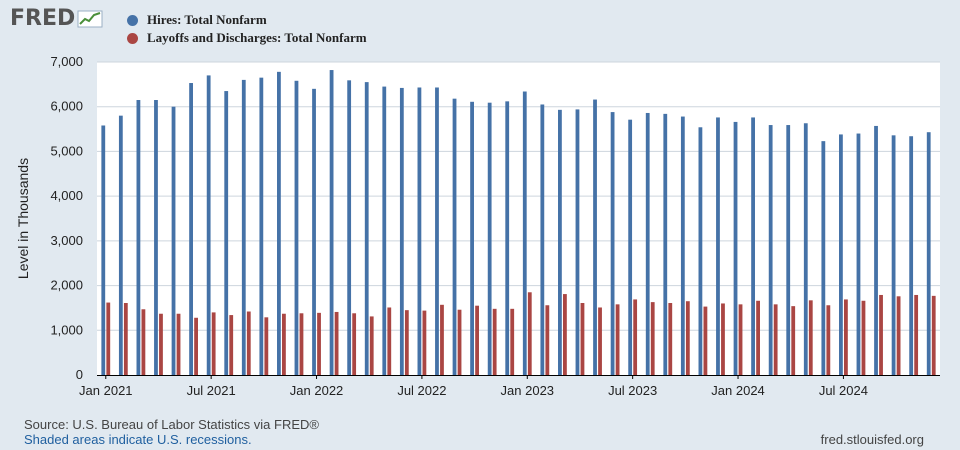 This screenshot has width=960, height=450. I want to click on site-url: fred.stlouisfed.org, so click(872, 439).